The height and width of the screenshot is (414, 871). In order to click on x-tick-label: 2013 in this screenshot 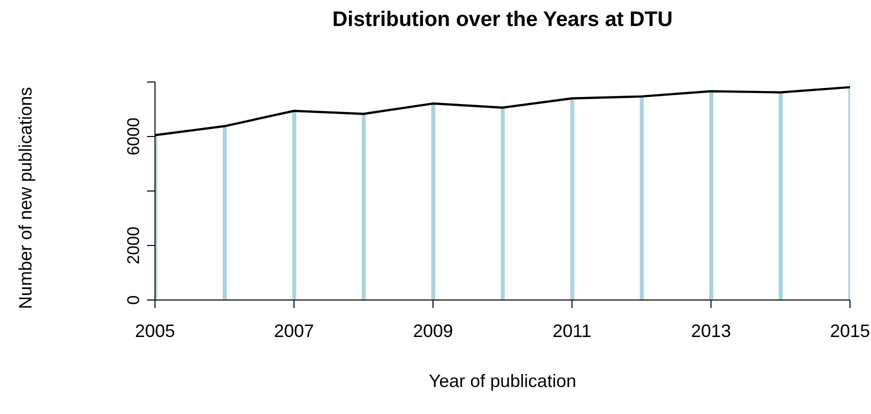, I will do `click(711, 330)`.